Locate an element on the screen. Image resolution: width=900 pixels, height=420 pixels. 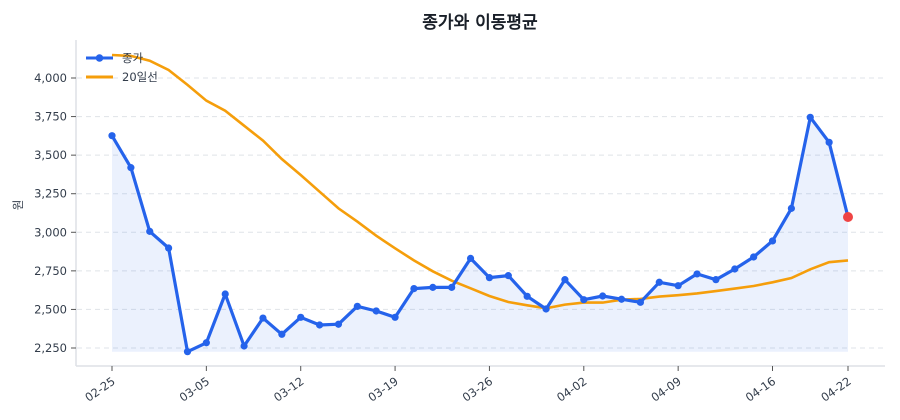
y-axis-label: 원 is located at coordinates (18, 205).